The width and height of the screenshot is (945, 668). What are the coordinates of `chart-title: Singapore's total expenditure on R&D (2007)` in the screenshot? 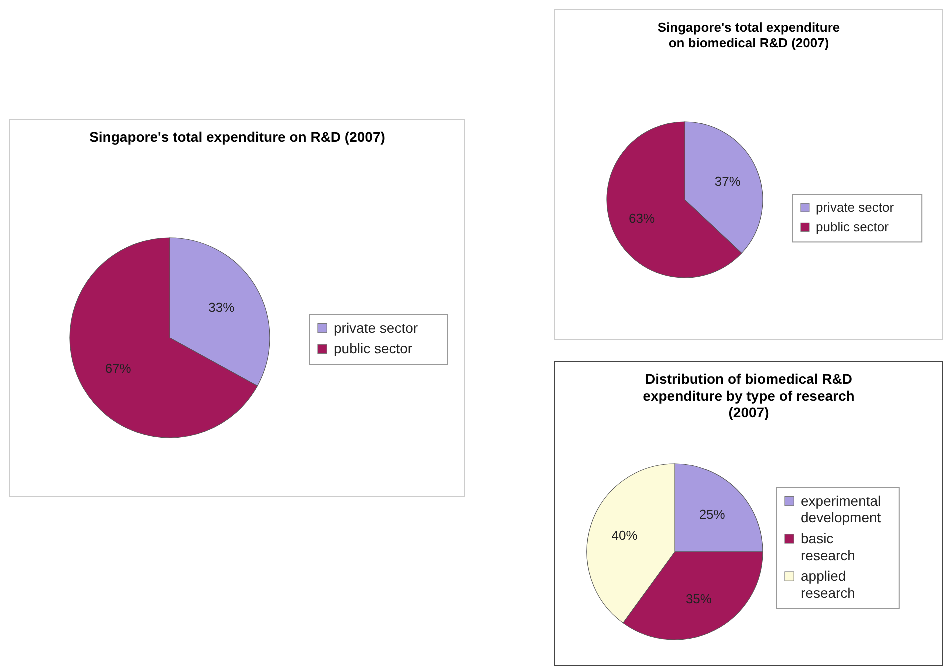 It's located at (238, 137).